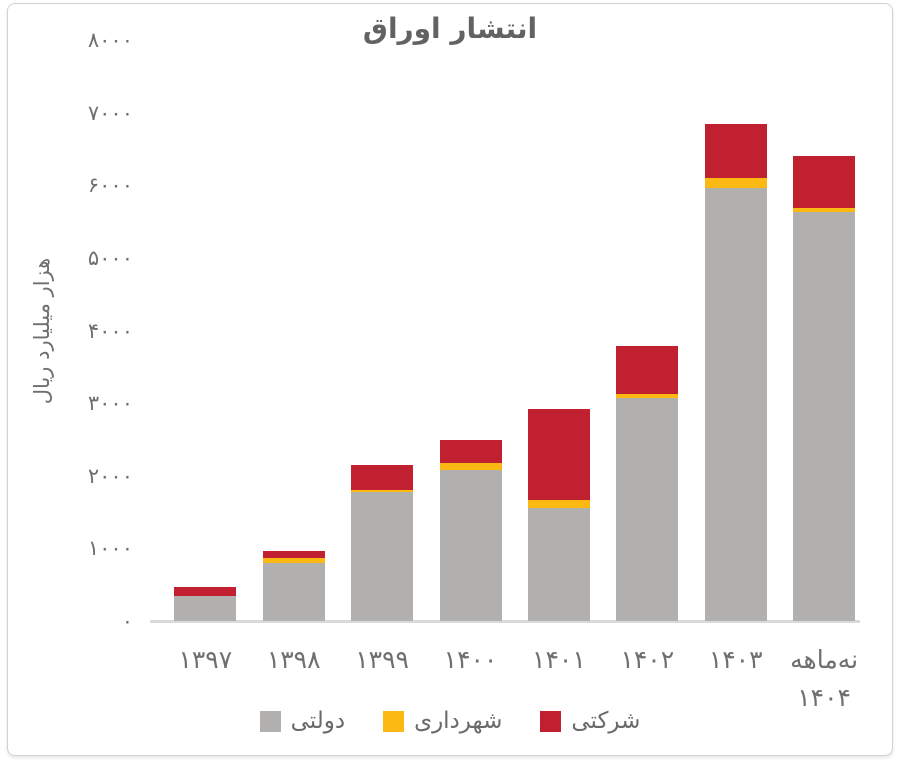 This screenshot has height=772, width=900. I want to click on x-category-label-line: ۱۳۹۷, so click(205, 659).